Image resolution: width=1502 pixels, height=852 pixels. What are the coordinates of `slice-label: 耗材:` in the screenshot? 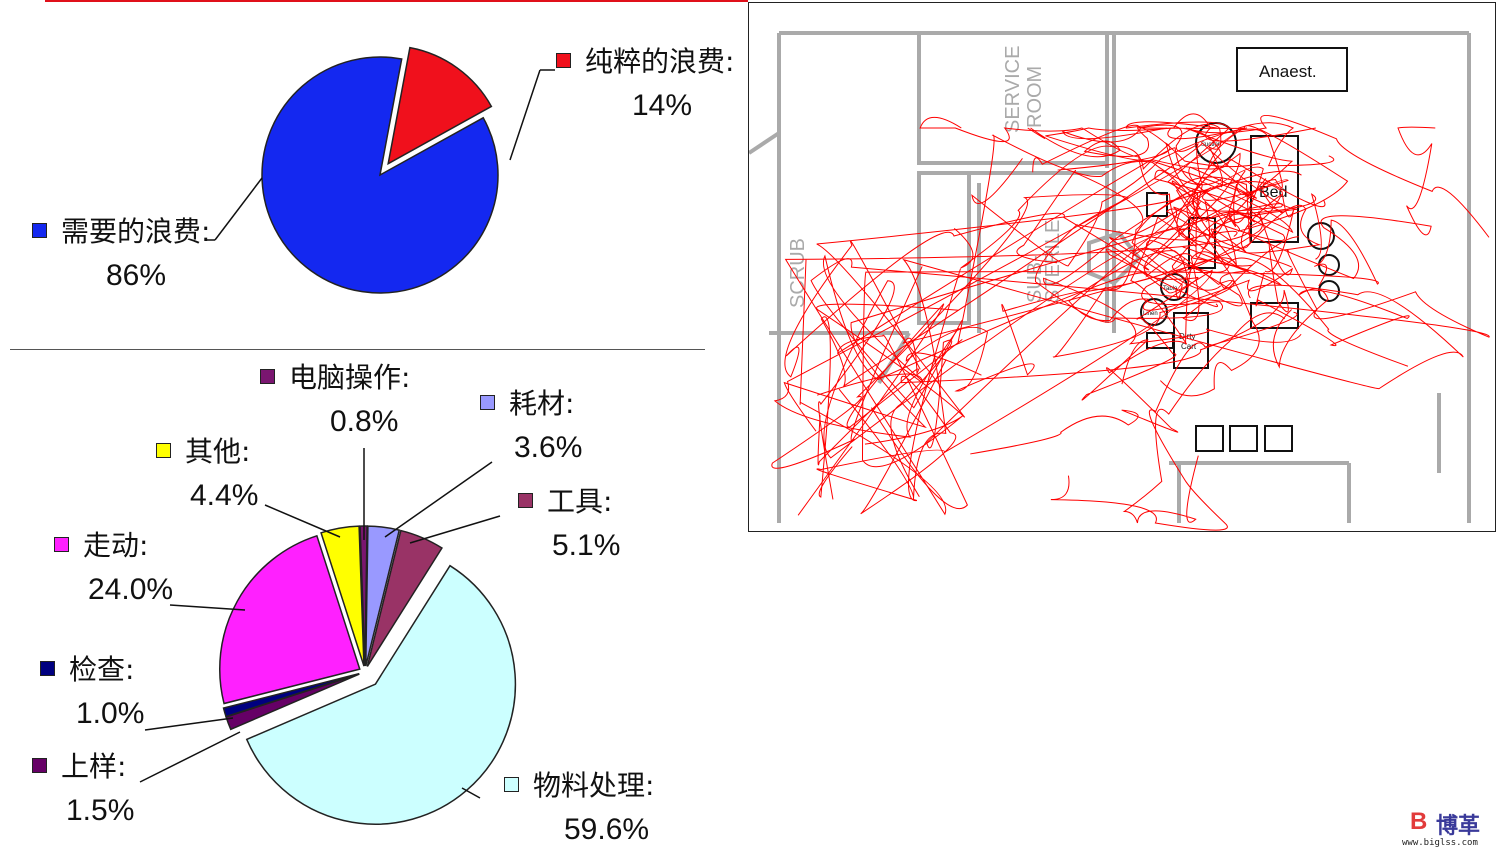 It's located at (542, 403).